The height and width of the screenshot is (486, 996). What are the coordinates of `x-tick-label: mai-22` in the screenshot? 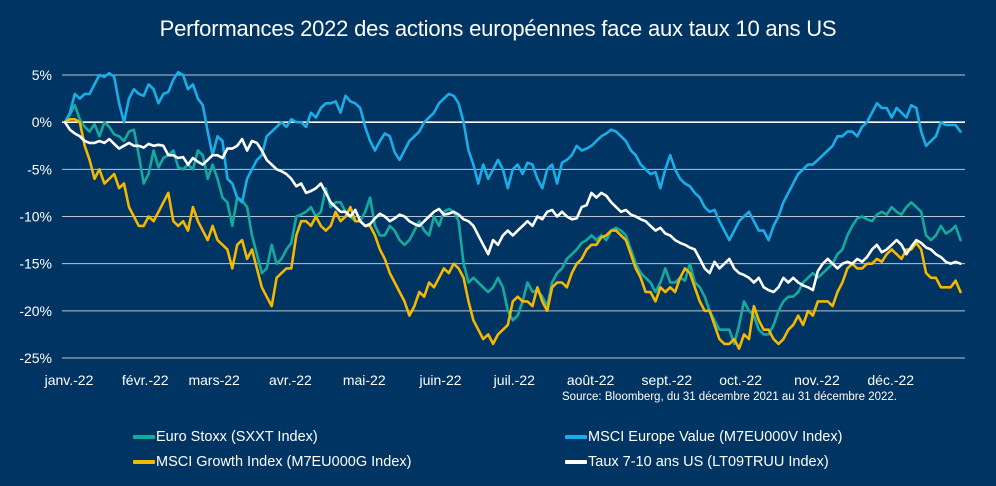 It's located at (364, 380).